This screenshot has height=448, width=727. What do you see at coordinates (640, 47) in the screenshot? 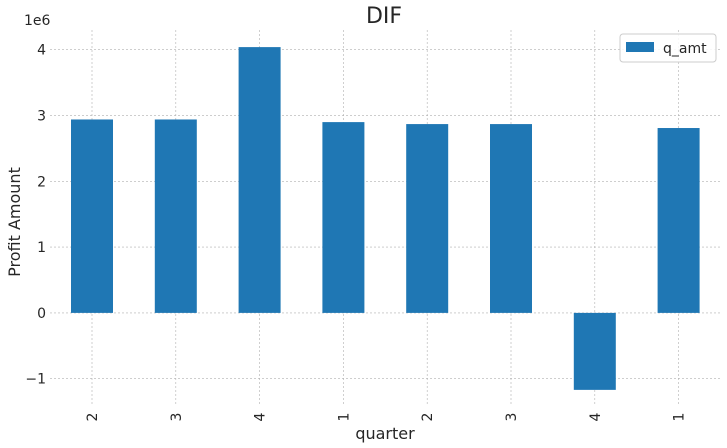
I see `legend-swatch-q-amt` at bounding box center [640, 47].